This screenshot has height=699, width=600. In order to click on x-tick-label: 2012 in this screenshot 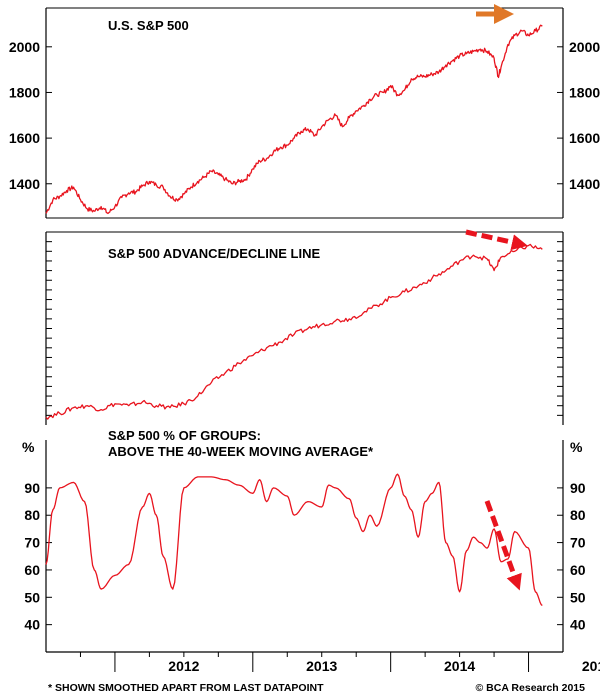, I will do `click(183, 666)`.